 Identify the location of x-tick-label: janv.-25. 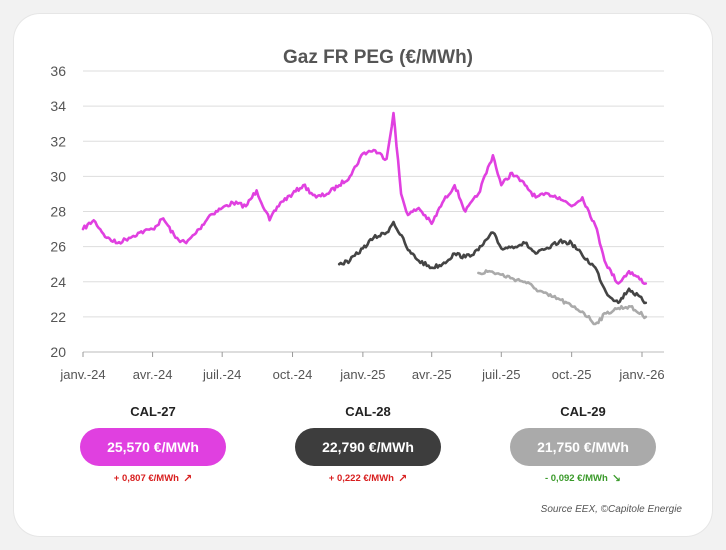
(362, 374).